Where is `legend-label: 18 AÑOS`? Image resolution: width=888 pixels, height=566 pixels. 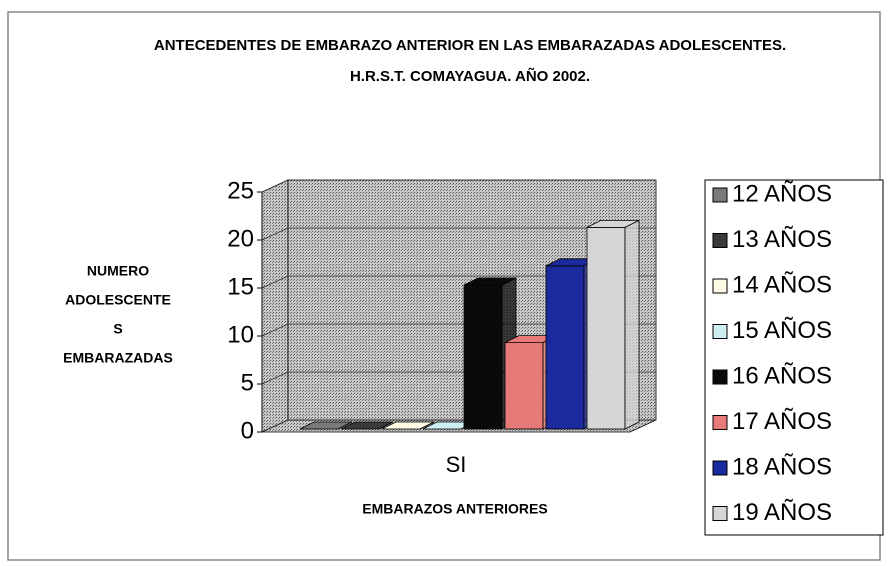
legend-label: 18 AÑOS is located at coordinates (782, 466).